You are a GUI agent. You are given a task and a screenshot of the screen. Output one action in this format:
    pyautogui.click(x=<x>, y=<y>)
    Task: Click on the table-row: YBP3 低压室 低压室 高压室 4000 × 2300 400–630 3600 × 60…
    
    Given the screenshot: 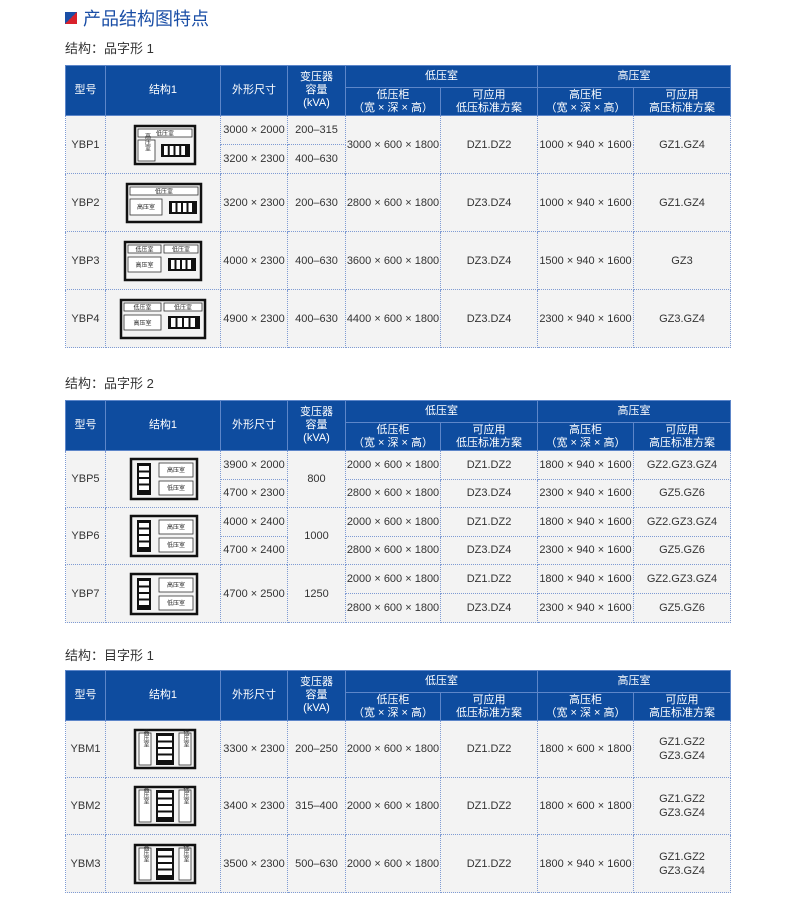 What is the action you would take?
    pyautogui.click(x=398, y=260)
    